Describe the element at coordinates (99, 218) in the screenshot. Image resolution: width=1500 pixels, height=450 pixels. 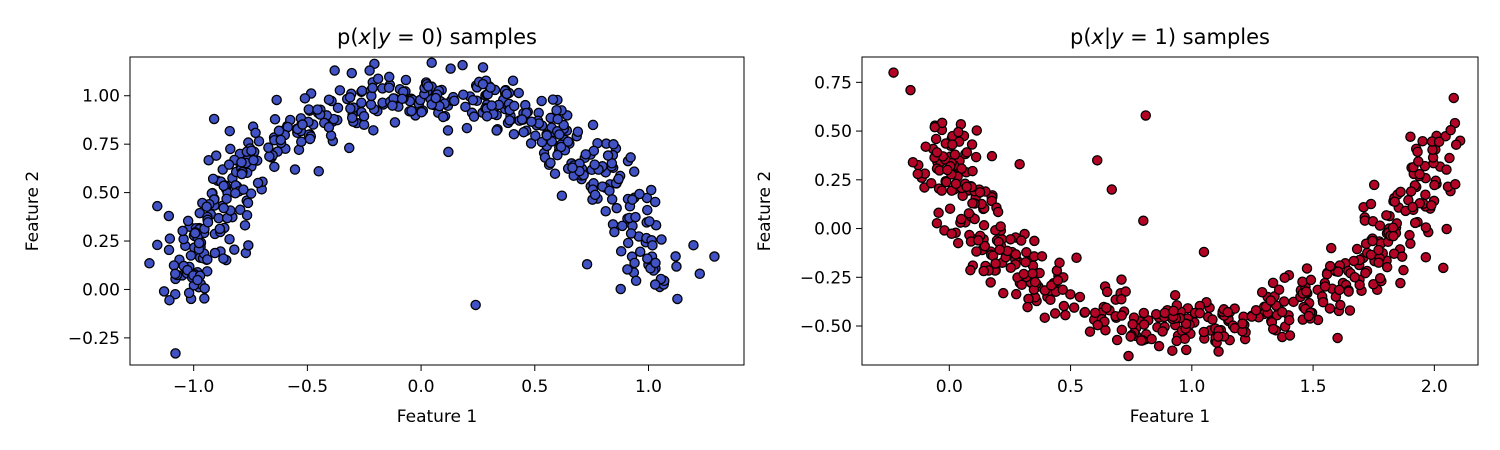
I see `y-axis-ticks-y0: −0.25 0.00 0.25 0.50 0.75 1.00` at that location.